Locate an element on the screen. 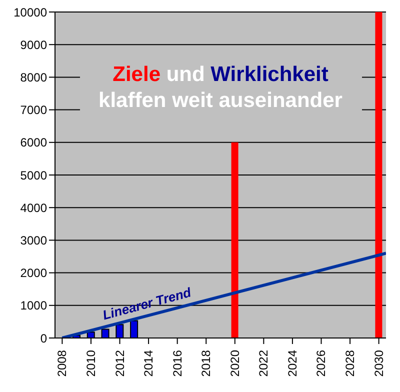 This screenshot has height=392, width=400. annotation: Linearer Trend is located at coordinates (147, 303).